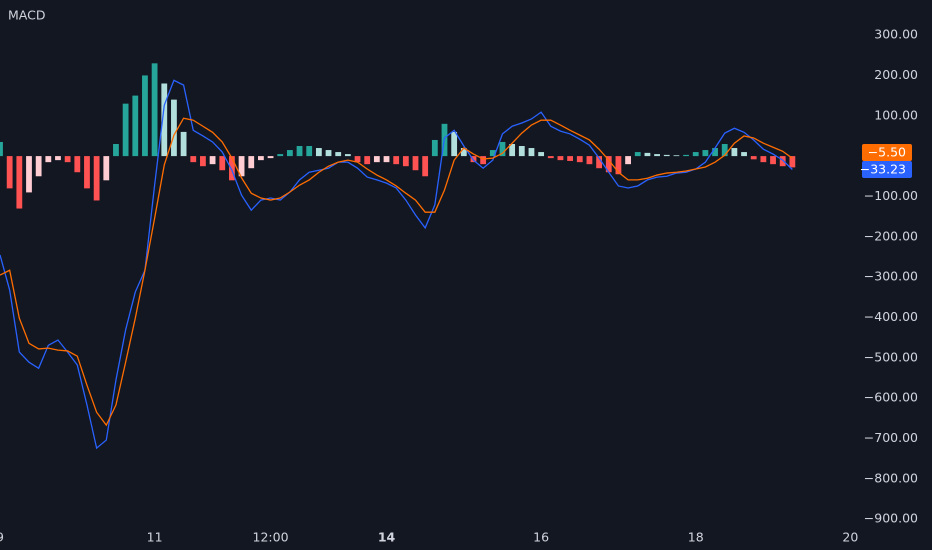 Image resolution: width=932 pixels, height=550 pixels. What do you see at coordinates (896, 74) in the screenshot?
I see `y-tick-label: 200.00` at bounding box center [896, 74].